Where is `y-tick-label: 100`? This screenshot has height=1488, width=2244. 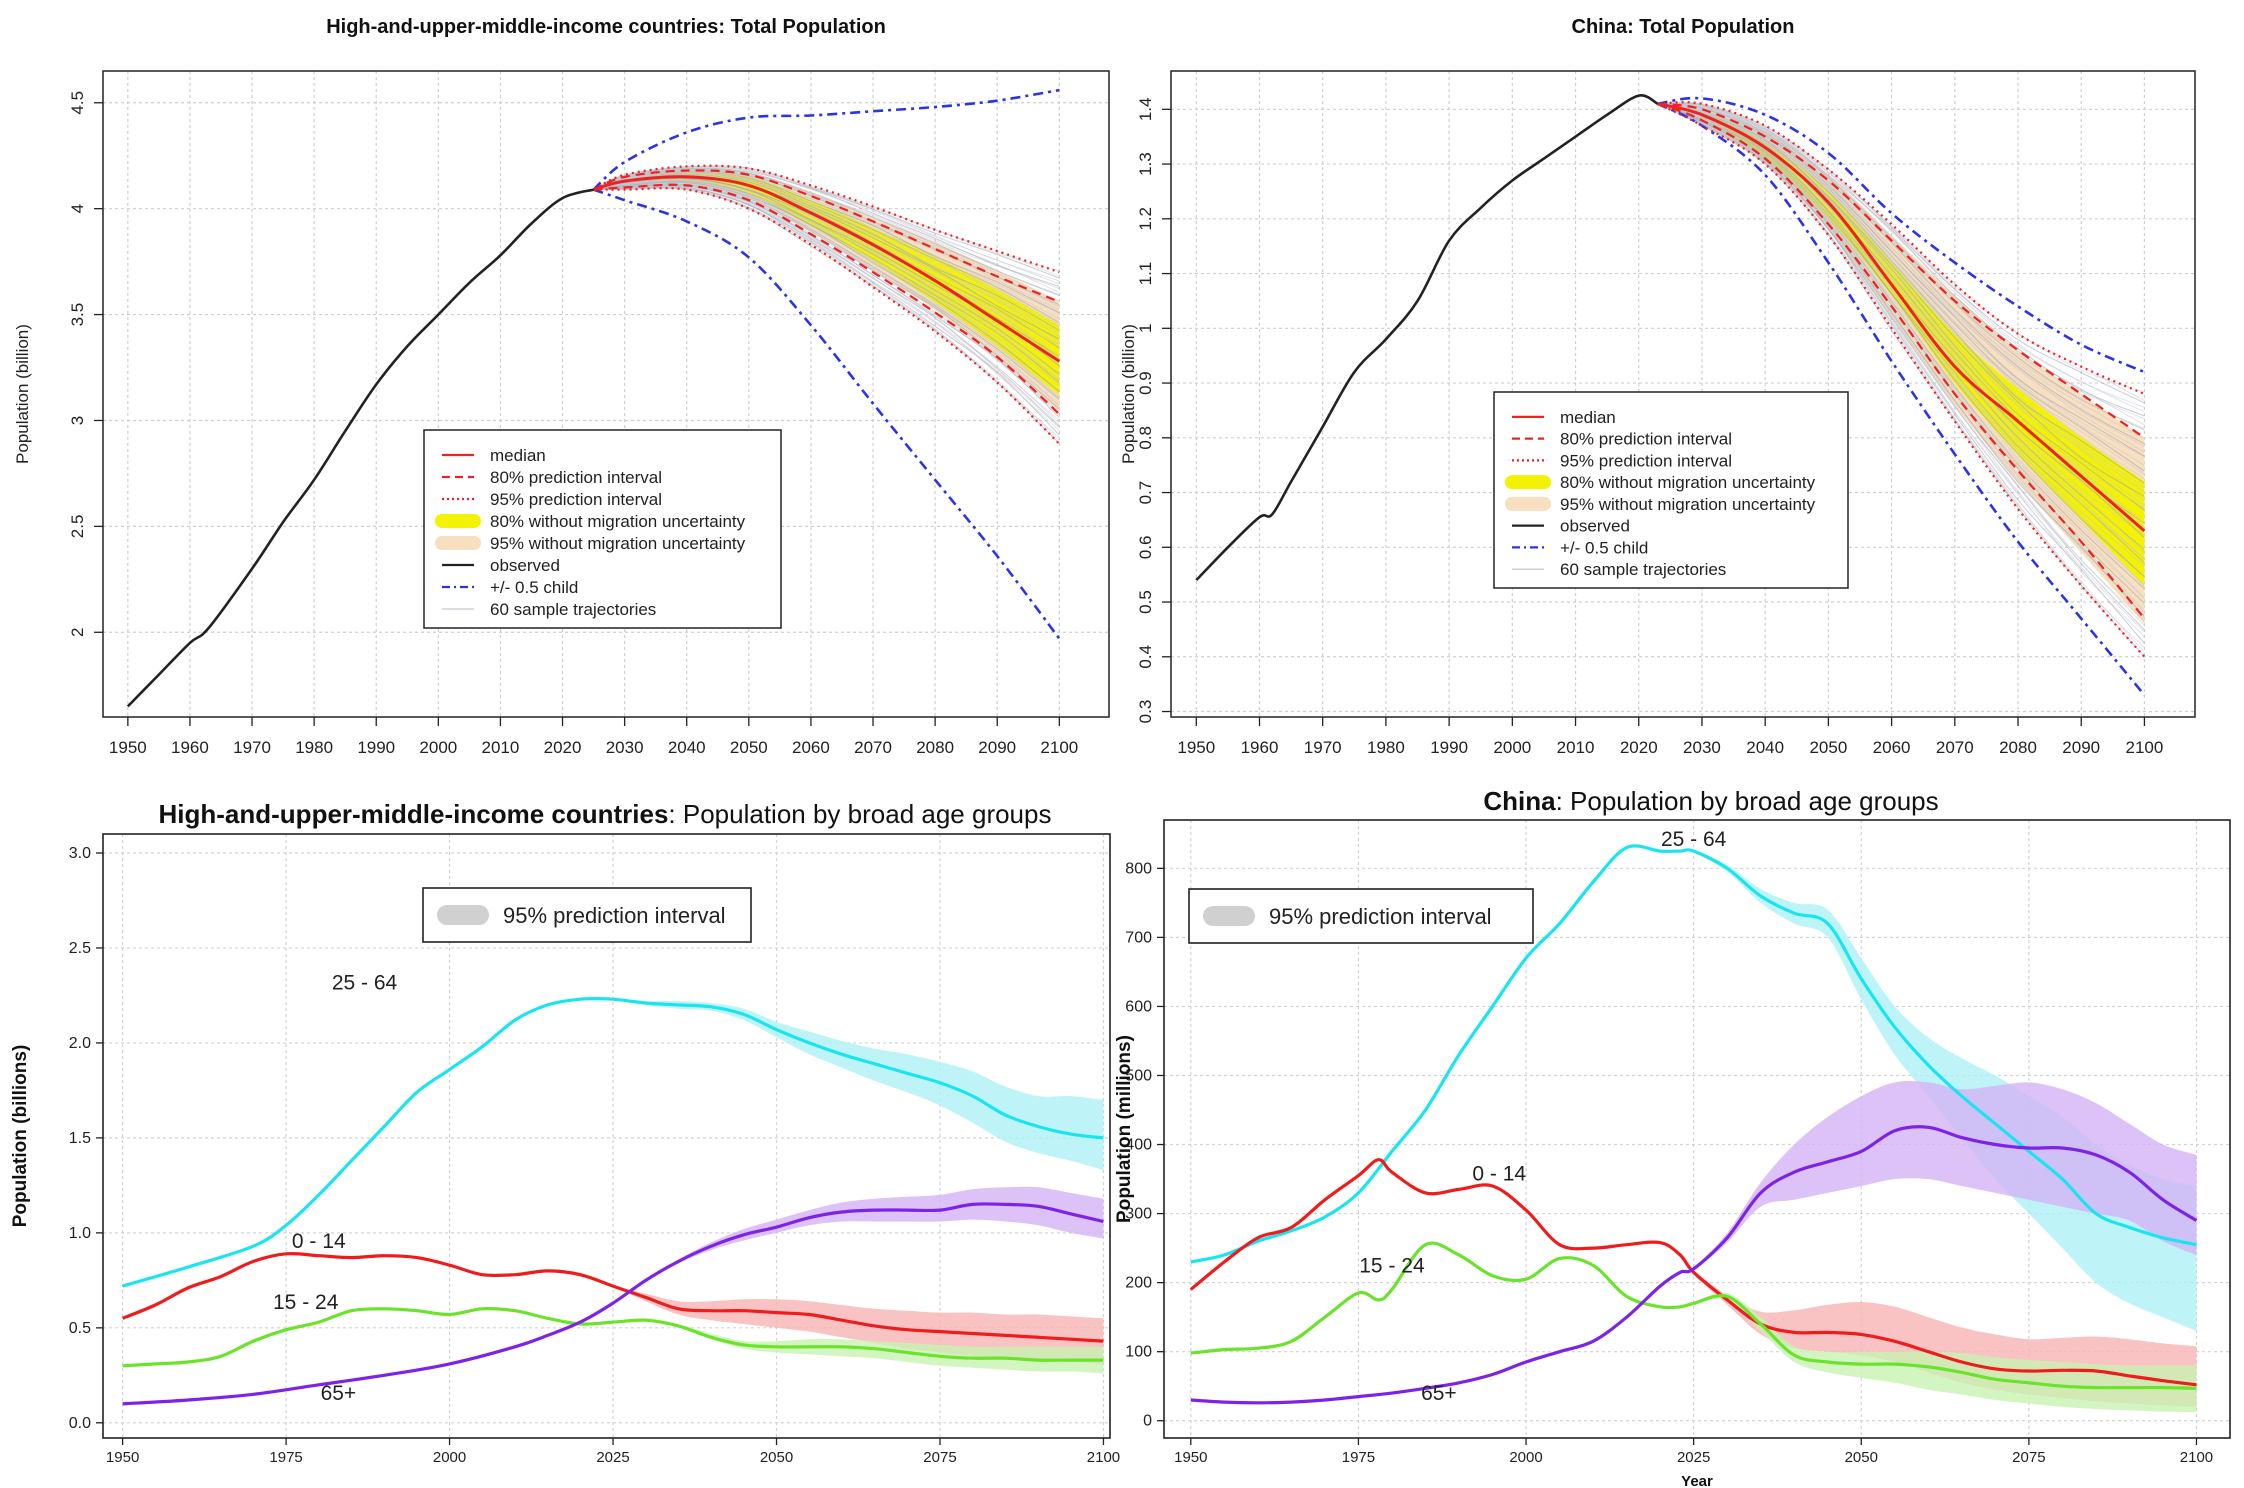
y-tick-label: 100 is located at coordinates (1138, 1352).